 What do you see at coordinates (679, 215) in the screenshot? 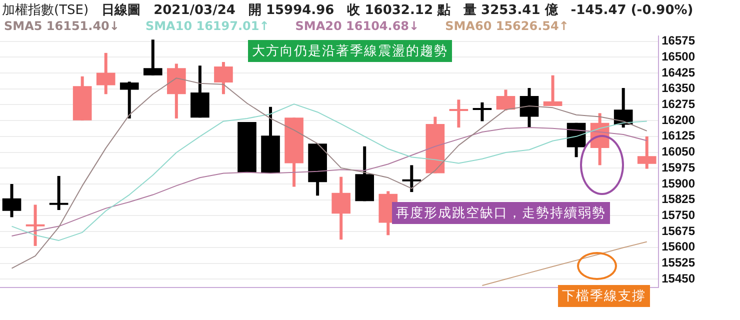
I see `y-tick-label: 15750` at bounding box center [679, 215].